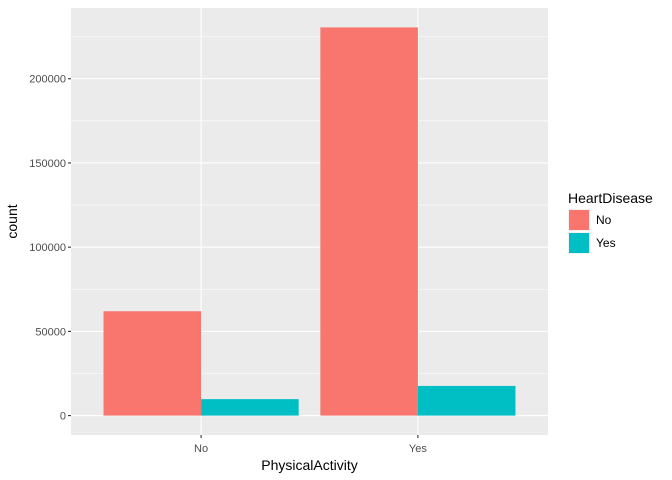 This screenshot has width=672, height=480. I want to click on bar-yes-yes, so click(466, 400).